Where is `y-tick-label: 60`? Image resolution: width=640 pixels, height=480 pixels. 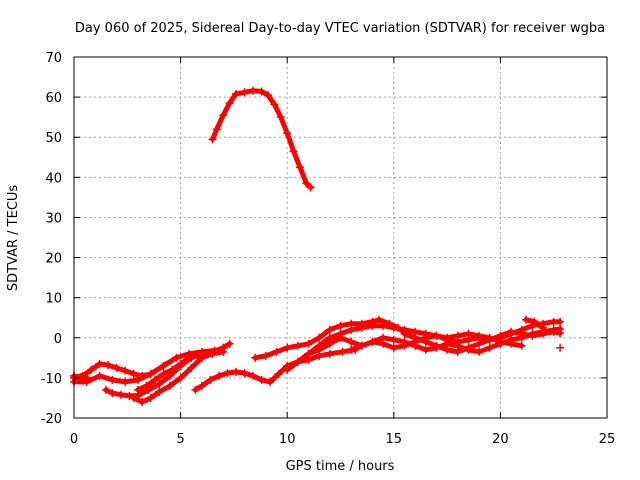
y-tick-label: 60 is located at coordinates (53, 98).